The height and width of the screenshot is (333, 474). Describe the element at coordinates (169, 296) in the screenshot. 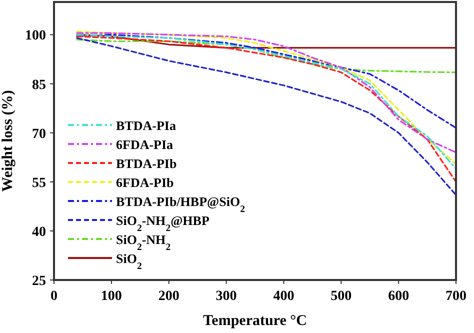

I see `x-tick-label: 200` at that location.